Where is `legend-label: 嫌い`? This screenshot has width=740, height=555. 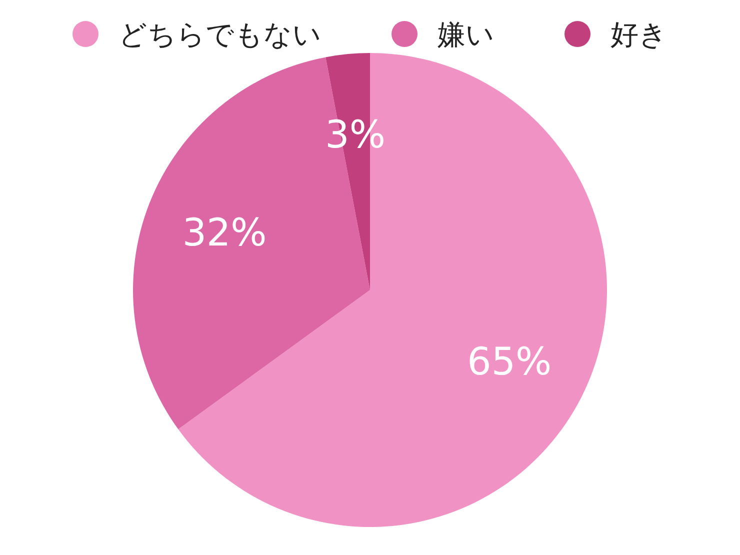 legend-label: 嫌い is located at coordinates (466, 34).